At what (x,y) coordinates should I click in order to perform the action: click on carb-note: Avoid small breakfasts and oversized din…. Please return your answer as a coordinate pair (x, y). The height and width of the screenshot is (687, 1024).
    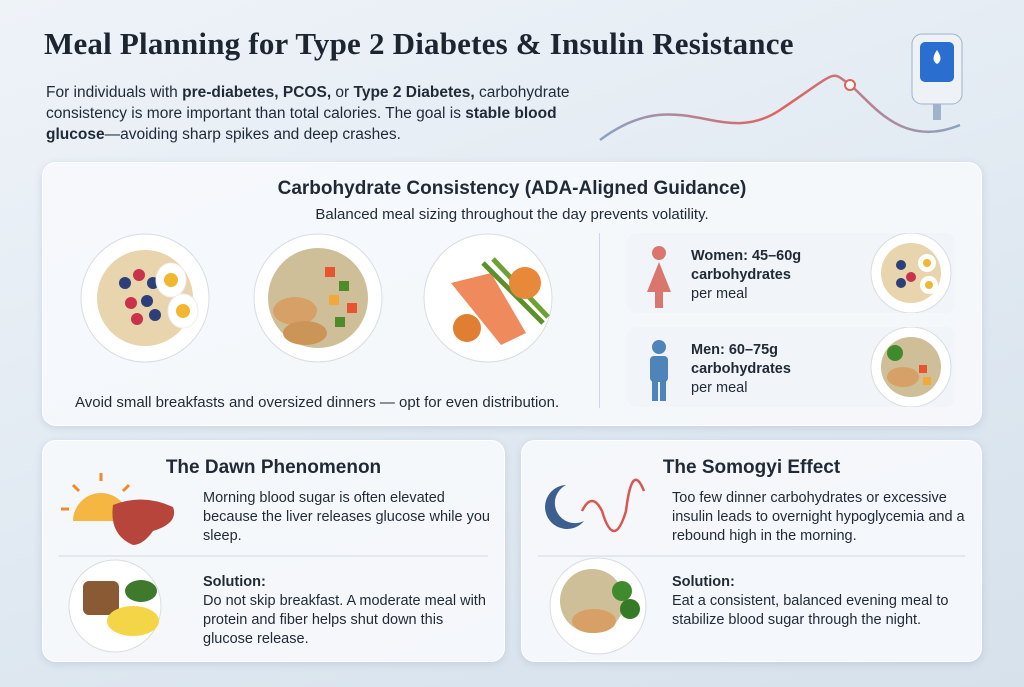
    Looking at the image, I should click on (317, 402).